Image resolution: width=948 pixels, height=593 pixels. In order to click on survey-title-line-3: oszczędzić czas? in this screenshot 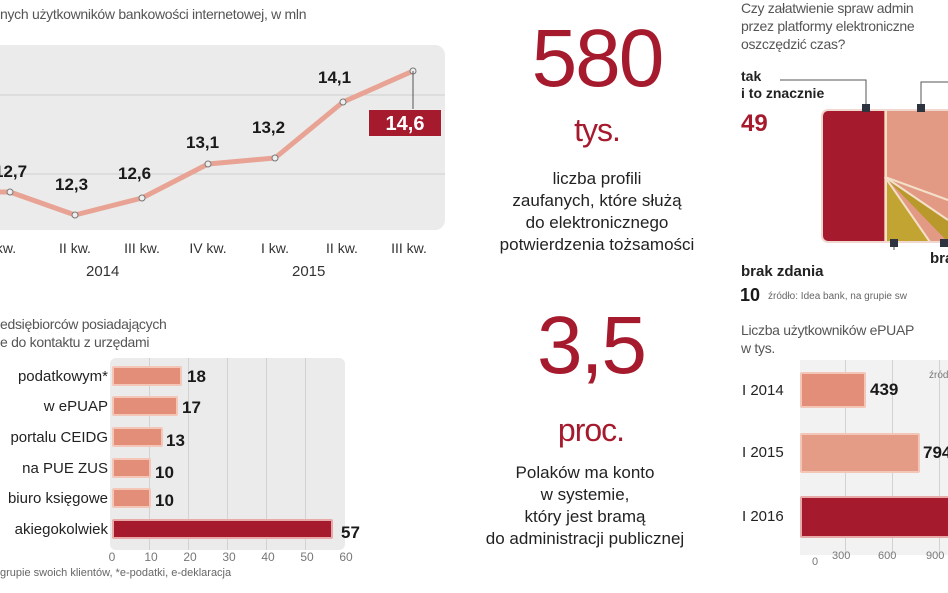, I will do `click(793, 44)`.